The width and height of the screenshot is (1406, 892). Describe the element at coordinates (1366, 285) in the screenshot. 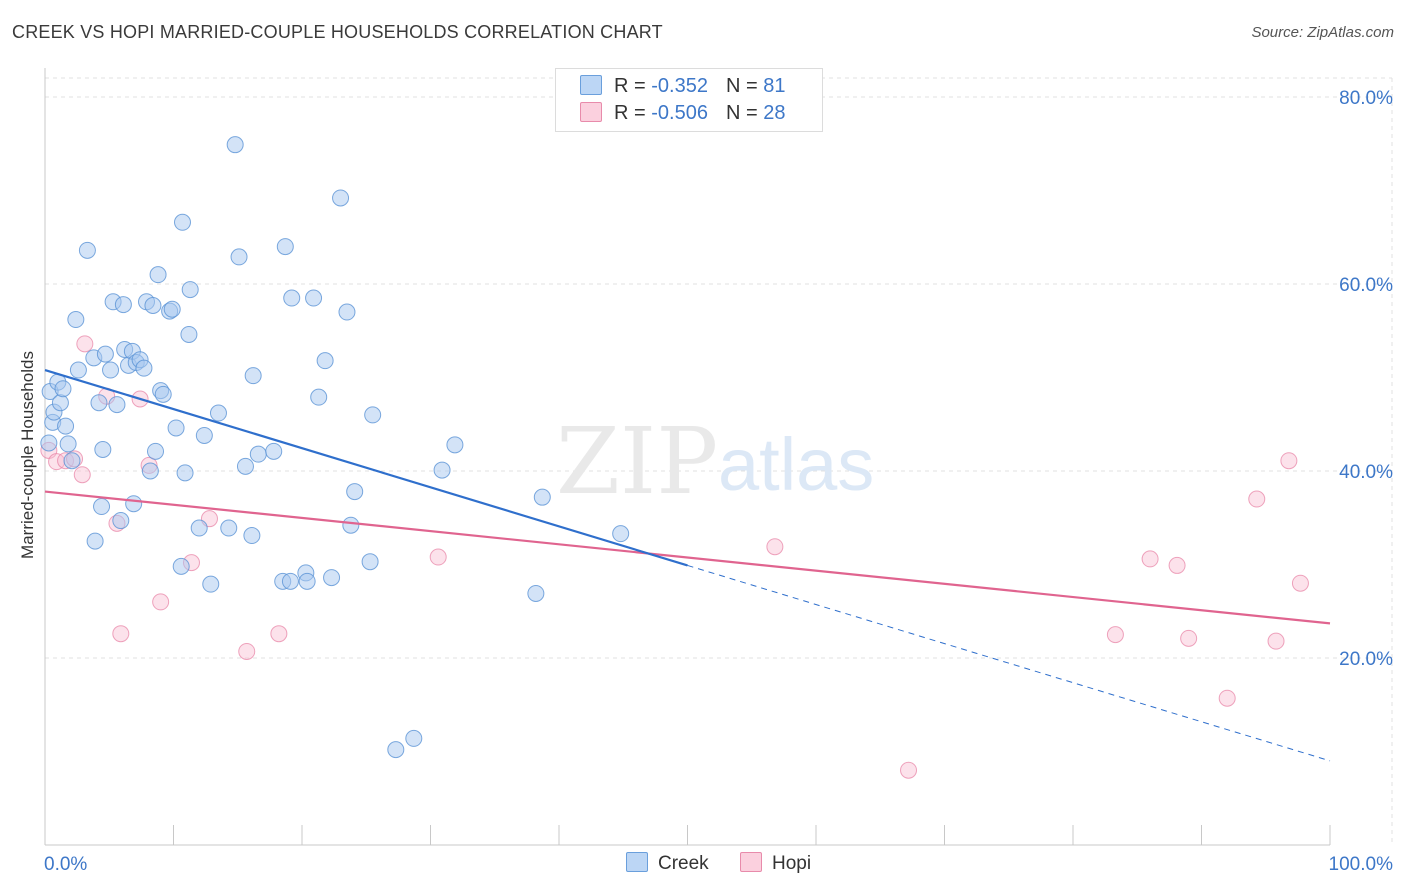

I see `y-tick-label: 60.0%` at that location.